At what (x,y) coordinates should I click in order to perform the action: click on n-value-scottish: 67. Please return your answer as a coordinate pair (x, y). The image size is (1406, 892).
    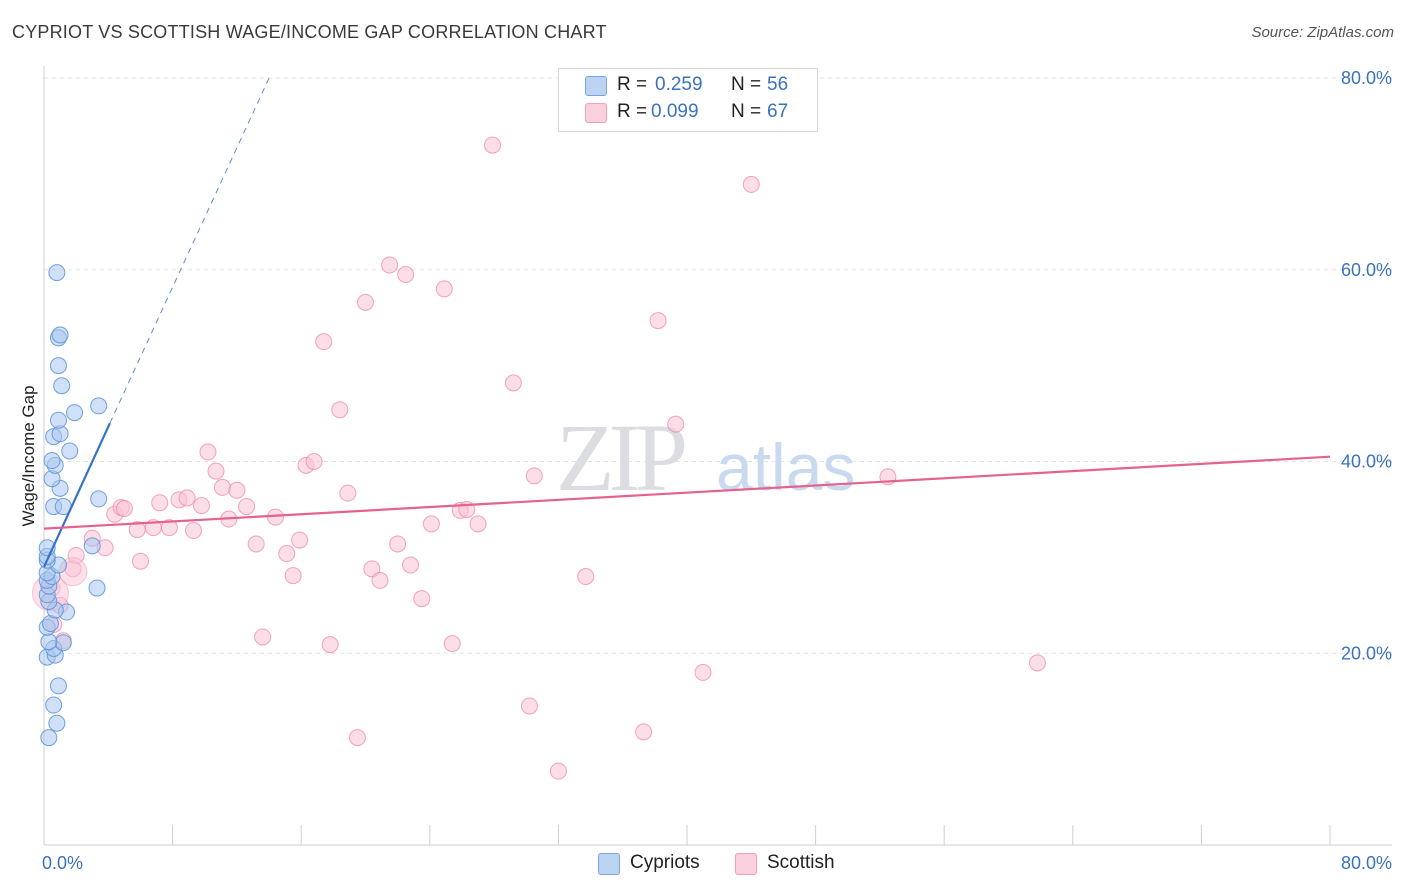
    Looking at the image, I should click on (778, 111).